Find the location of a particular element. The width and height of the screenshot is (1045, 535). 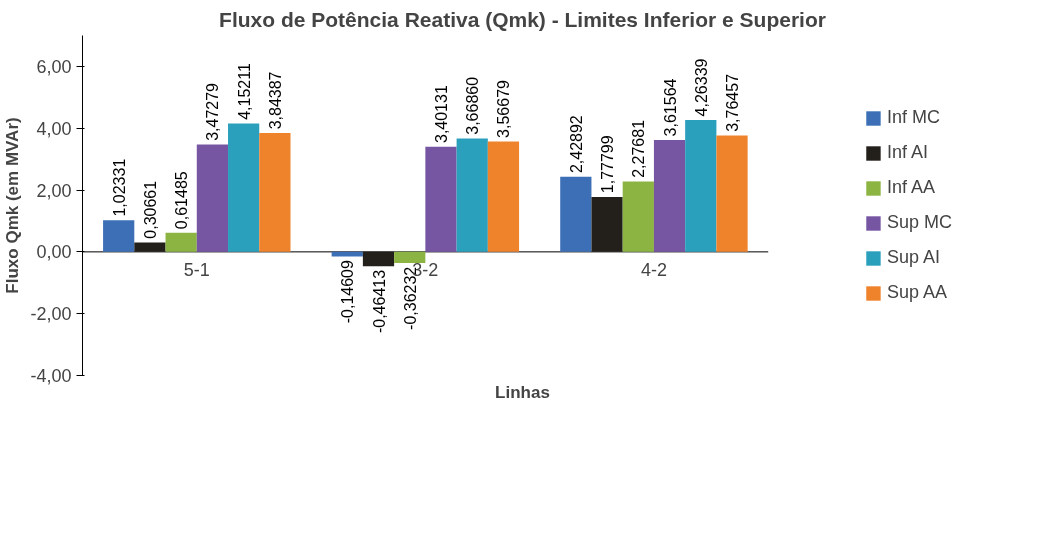

legend-label: Sup AI is located at coordinates (913, 257).